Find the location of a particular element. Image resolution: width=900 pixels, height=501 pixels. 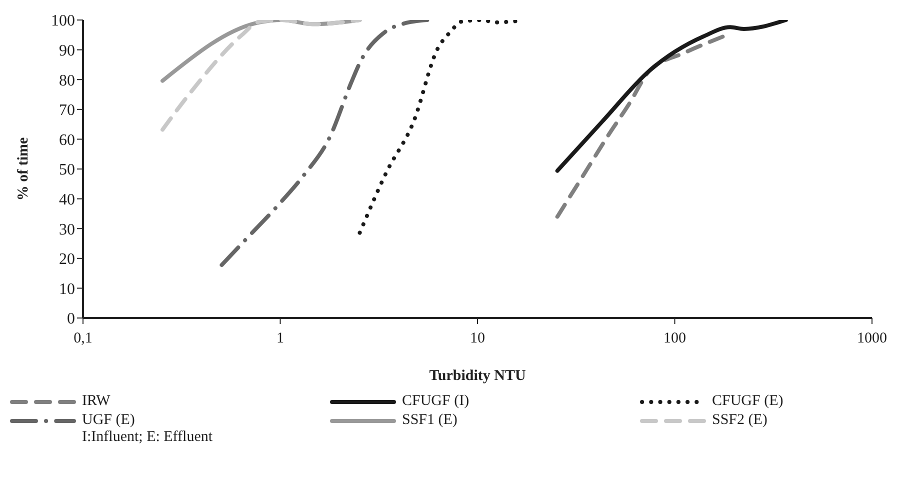

x-tick-label: 10 is located at coordinates (477, 338).